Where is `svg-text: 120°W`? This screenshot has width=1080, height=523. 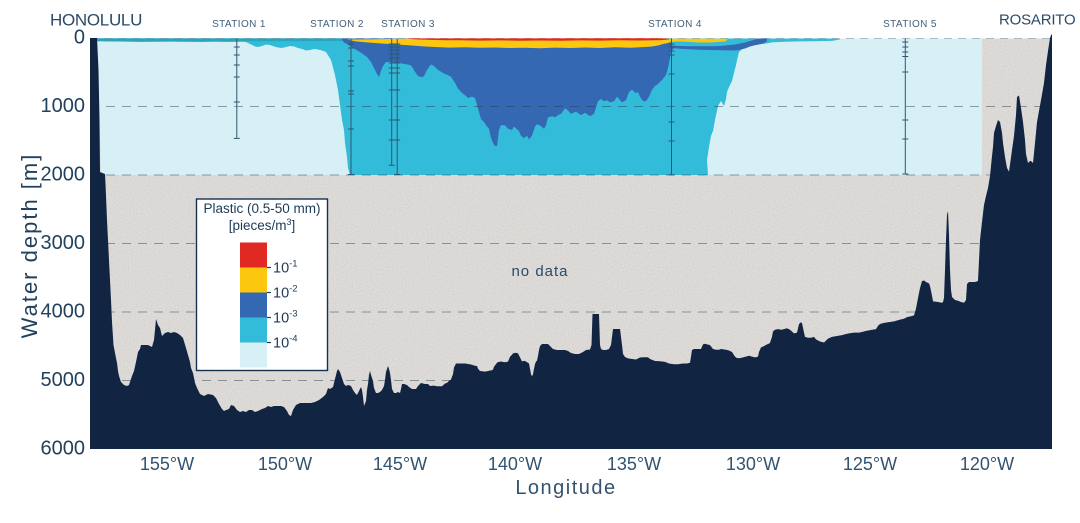
svg-text: 120°W is located at coordinates (987, 464).